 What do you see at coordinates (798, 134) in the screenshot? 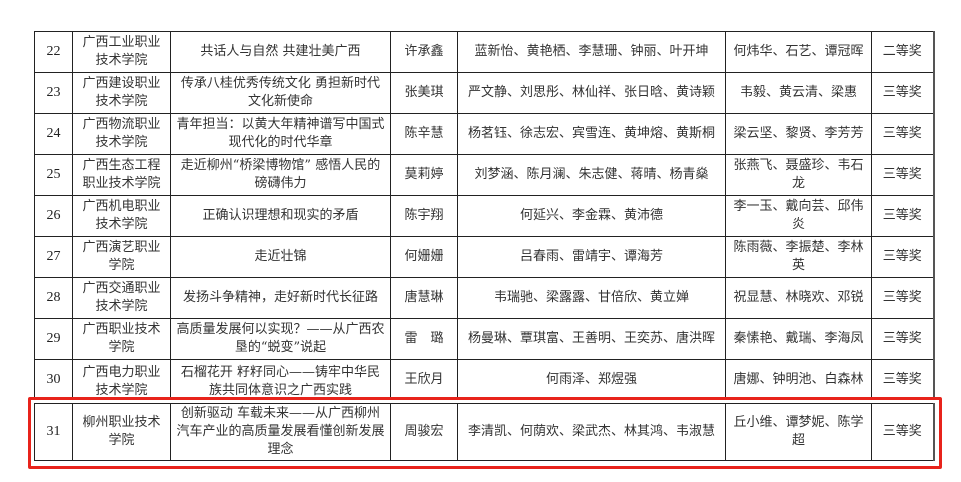
I see `advisors: 梁云坚、黎贤、李芳芳` at bounding box center [798, 134].